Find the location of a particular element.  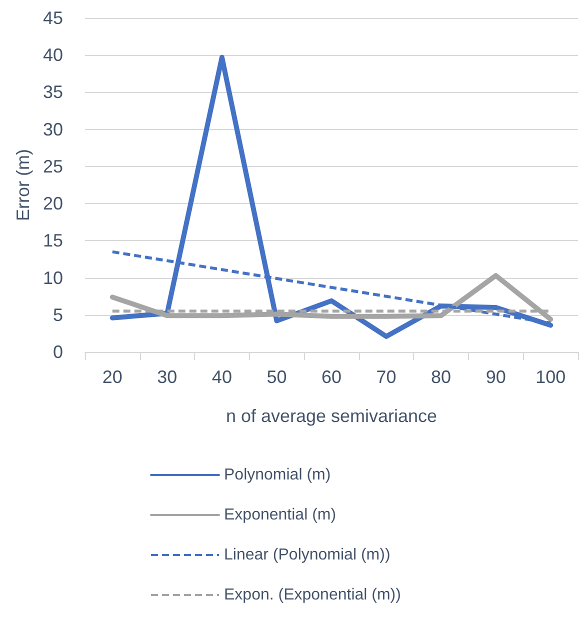

legend-label: Polynomial (m) is located at coordinates (277, 475).